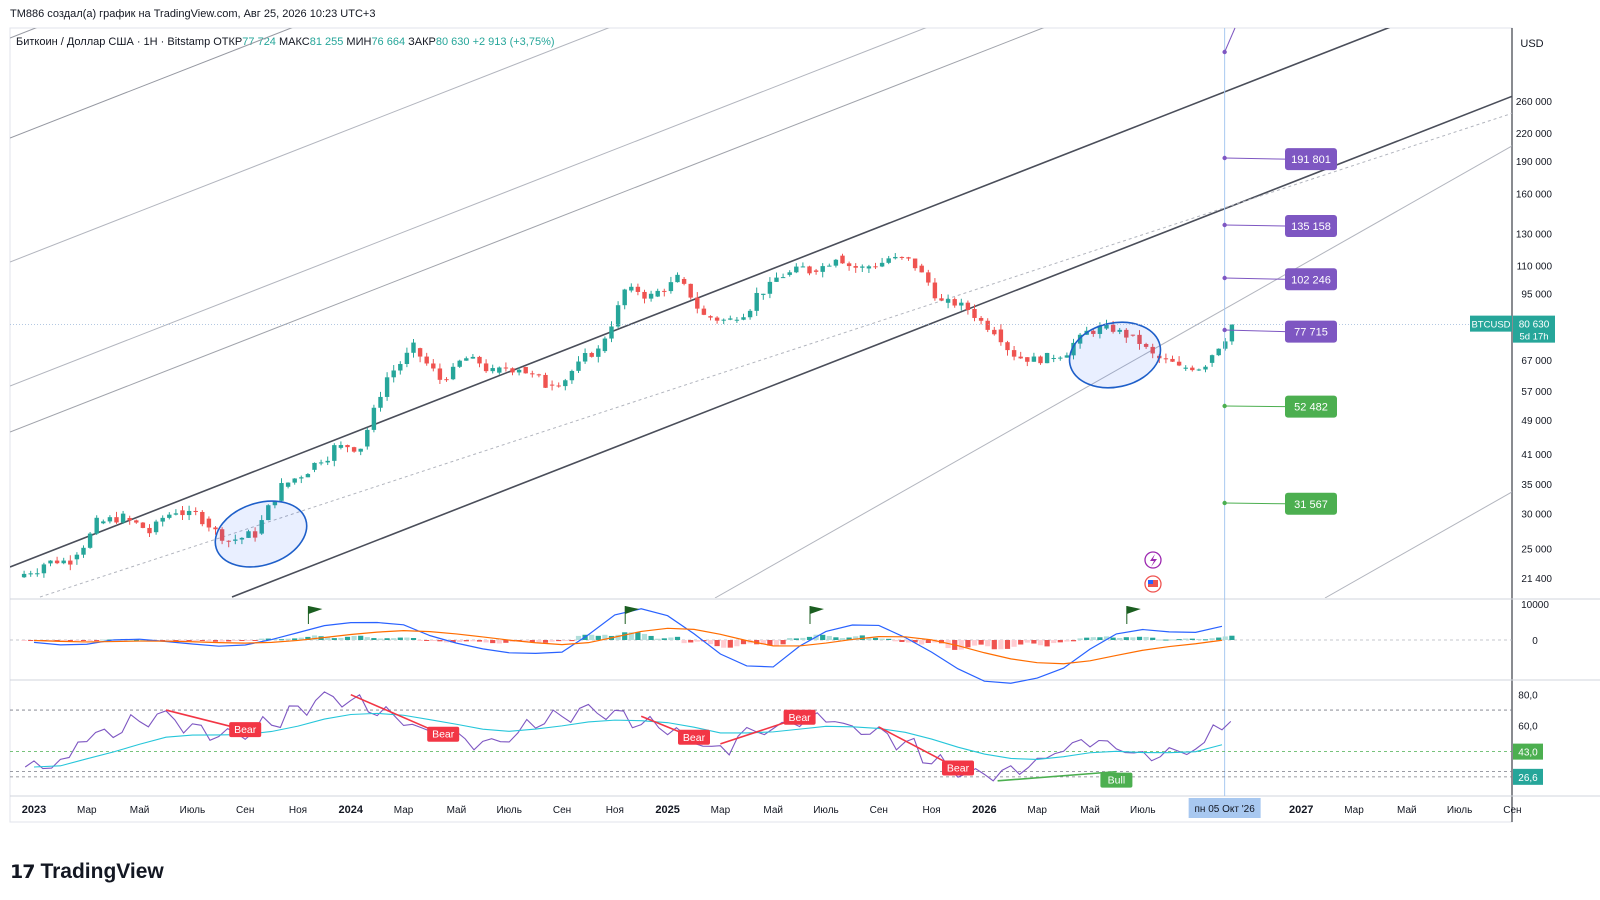 The image size is (1600, 900). I want to click on time-axis-tick: Ноя, so click(298, 810).